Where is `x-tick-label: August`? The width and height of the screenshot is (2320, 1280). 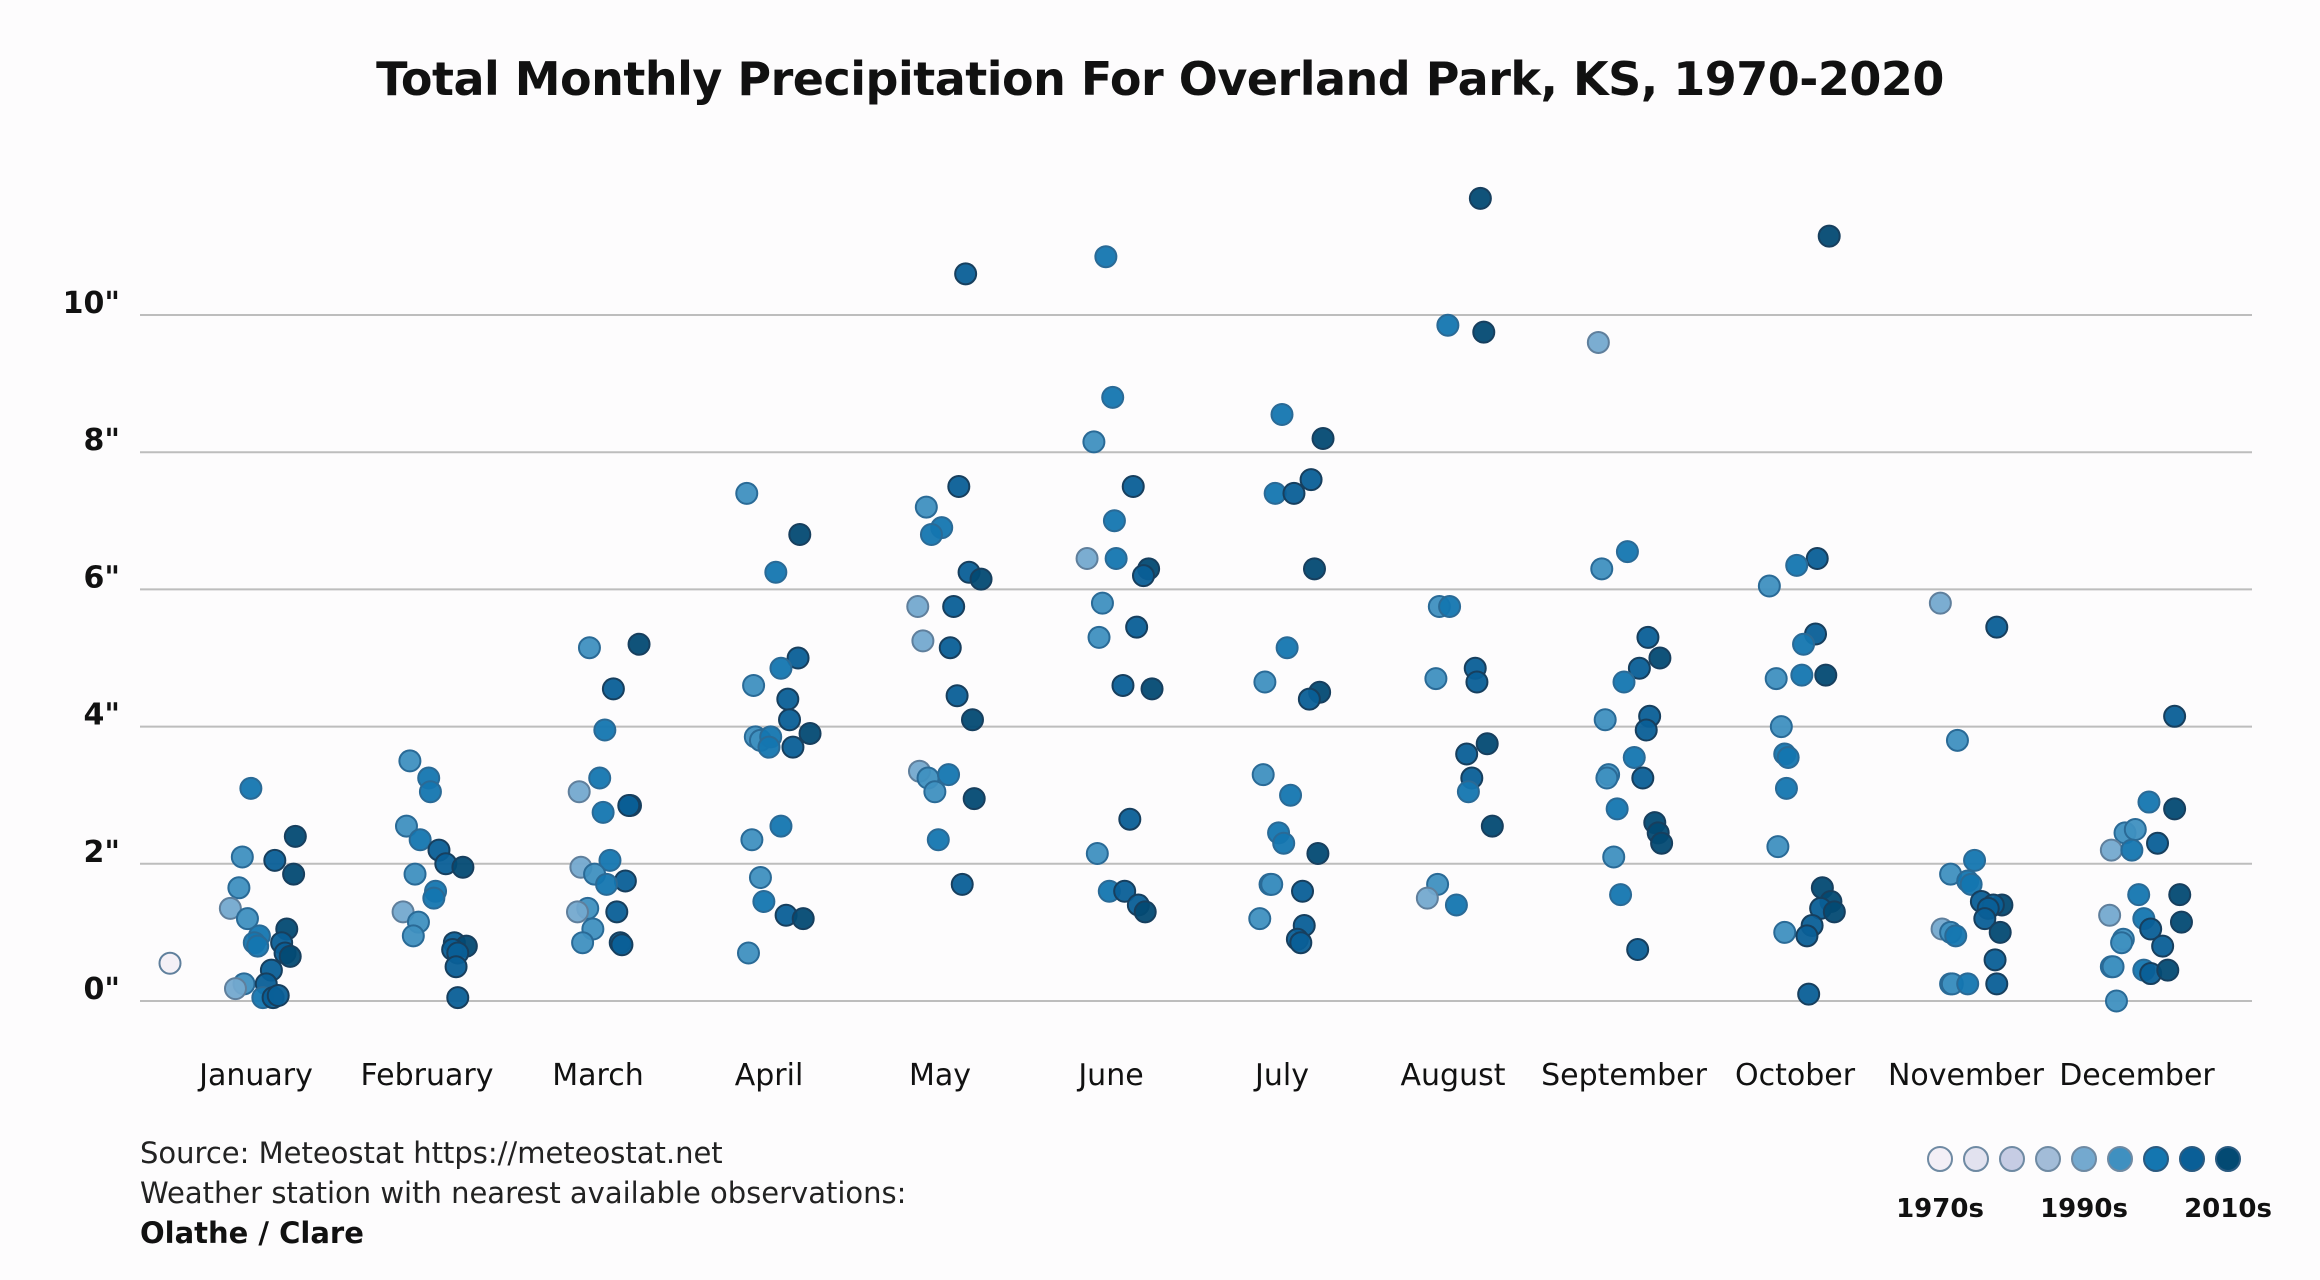
x-tick-label: August is located at coordinates (1453, 1075).